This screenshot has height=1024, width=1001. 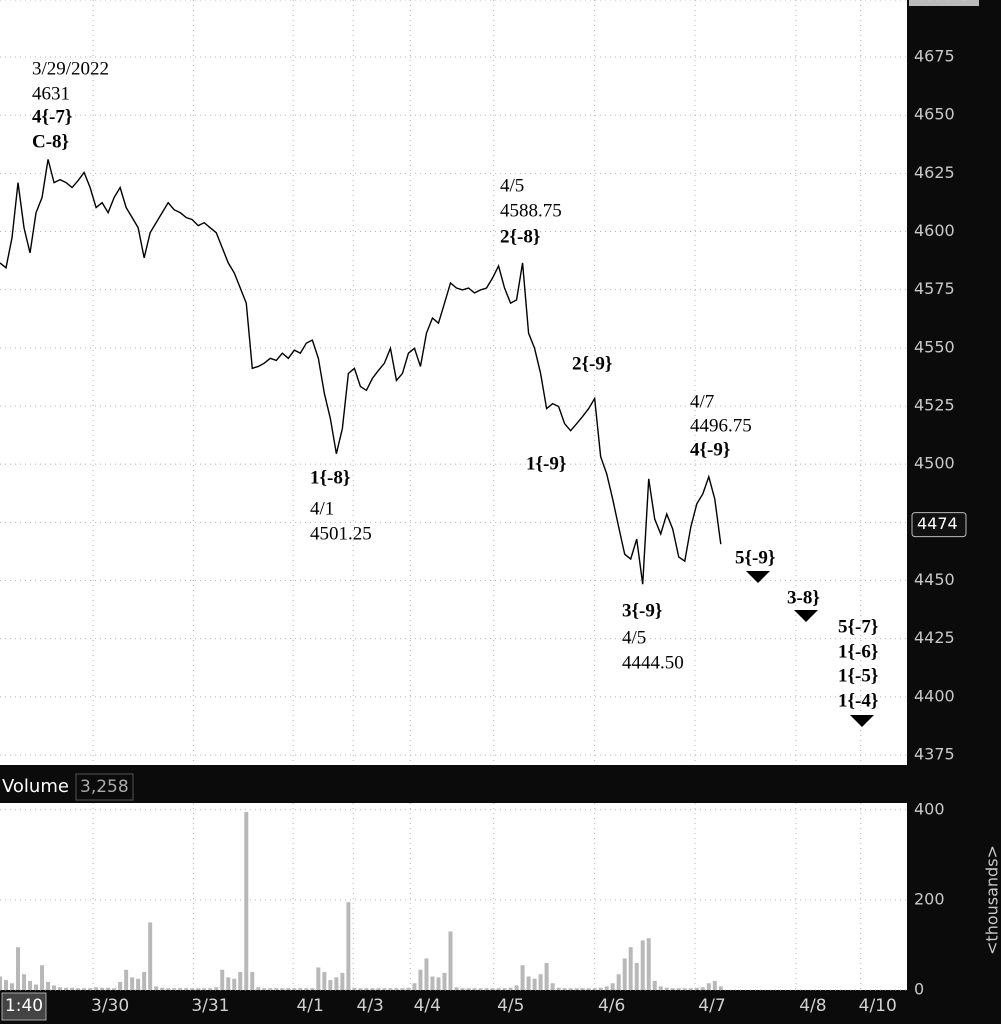 I want to click on wave-annotation: 3/29/2022, so click(x=70, y=68).